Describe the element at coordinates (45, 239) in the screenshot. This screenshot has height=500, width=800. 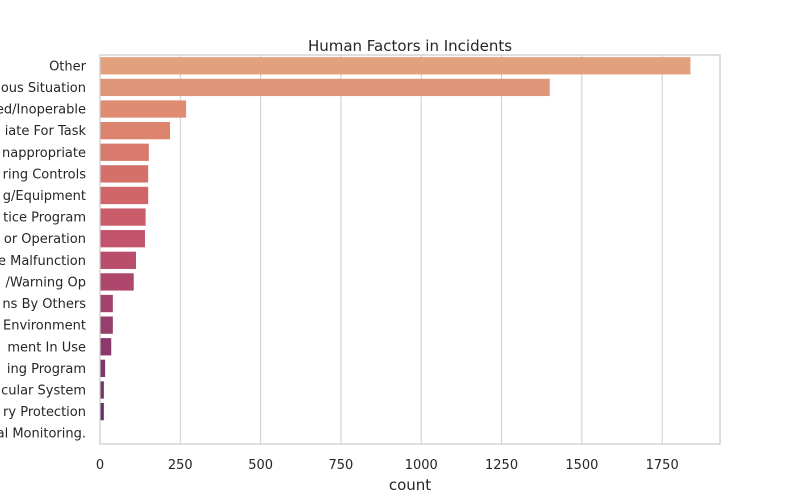
I see `y-tick-label: or Operation` at that location.